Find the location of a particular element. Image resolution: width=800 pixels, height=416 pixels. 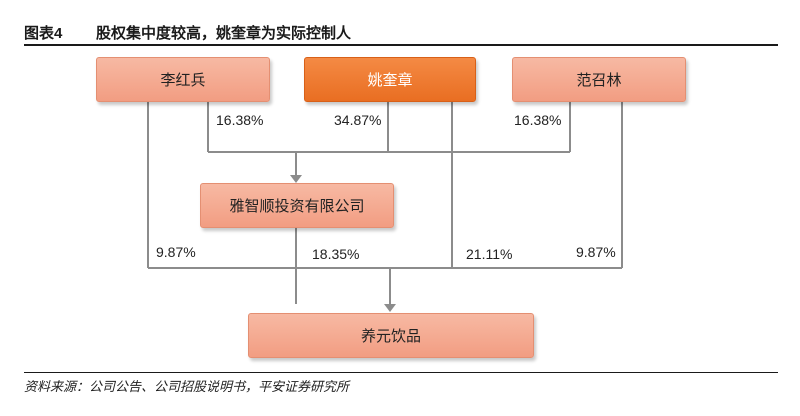

controller-box-yao-kuizhang: 姚奎章 is located at coordinates (390, 79).